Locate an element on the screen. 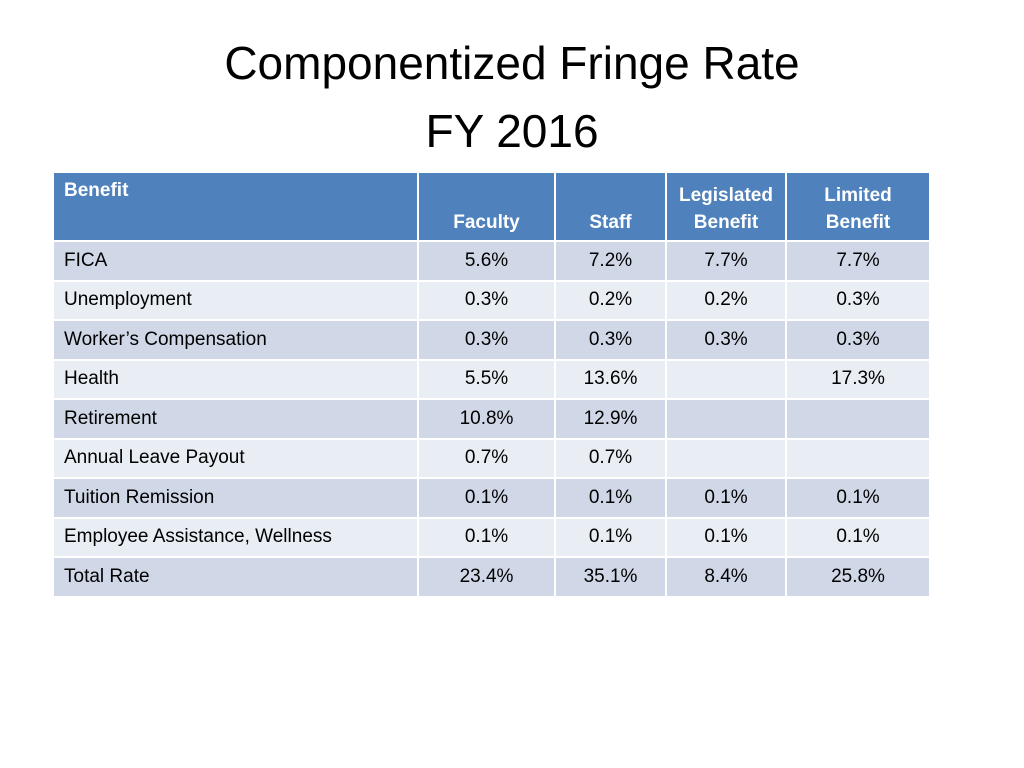  table-row: Retirement 10.8% 12.9% is located at coordinates (491, 419).